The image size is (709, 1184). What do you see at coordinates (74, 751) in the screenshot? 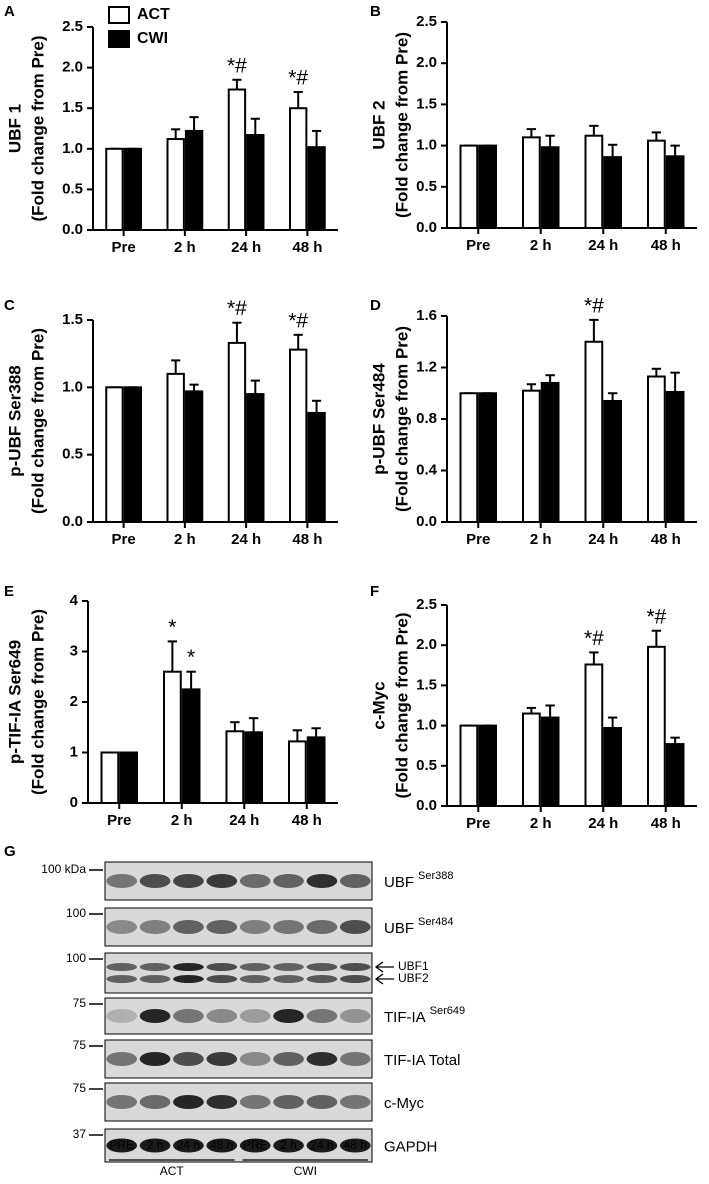
I see `y-tick-label: 1` at bounding box center [74, 751].